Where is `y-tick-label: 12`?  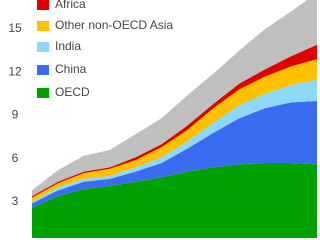 y-tick-label: 12 is located at coordinates (15, 71).